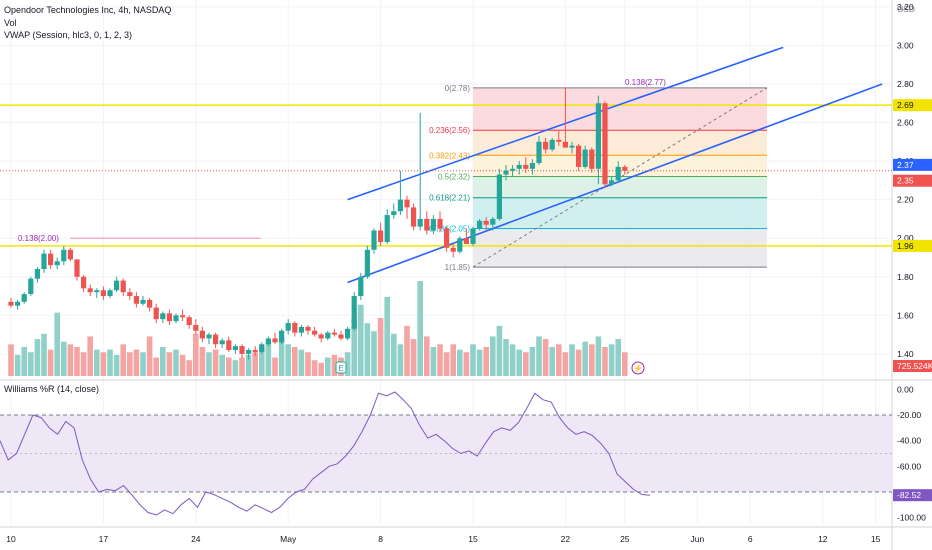  I want to click on volume-tag-bg, so click(912, 366).